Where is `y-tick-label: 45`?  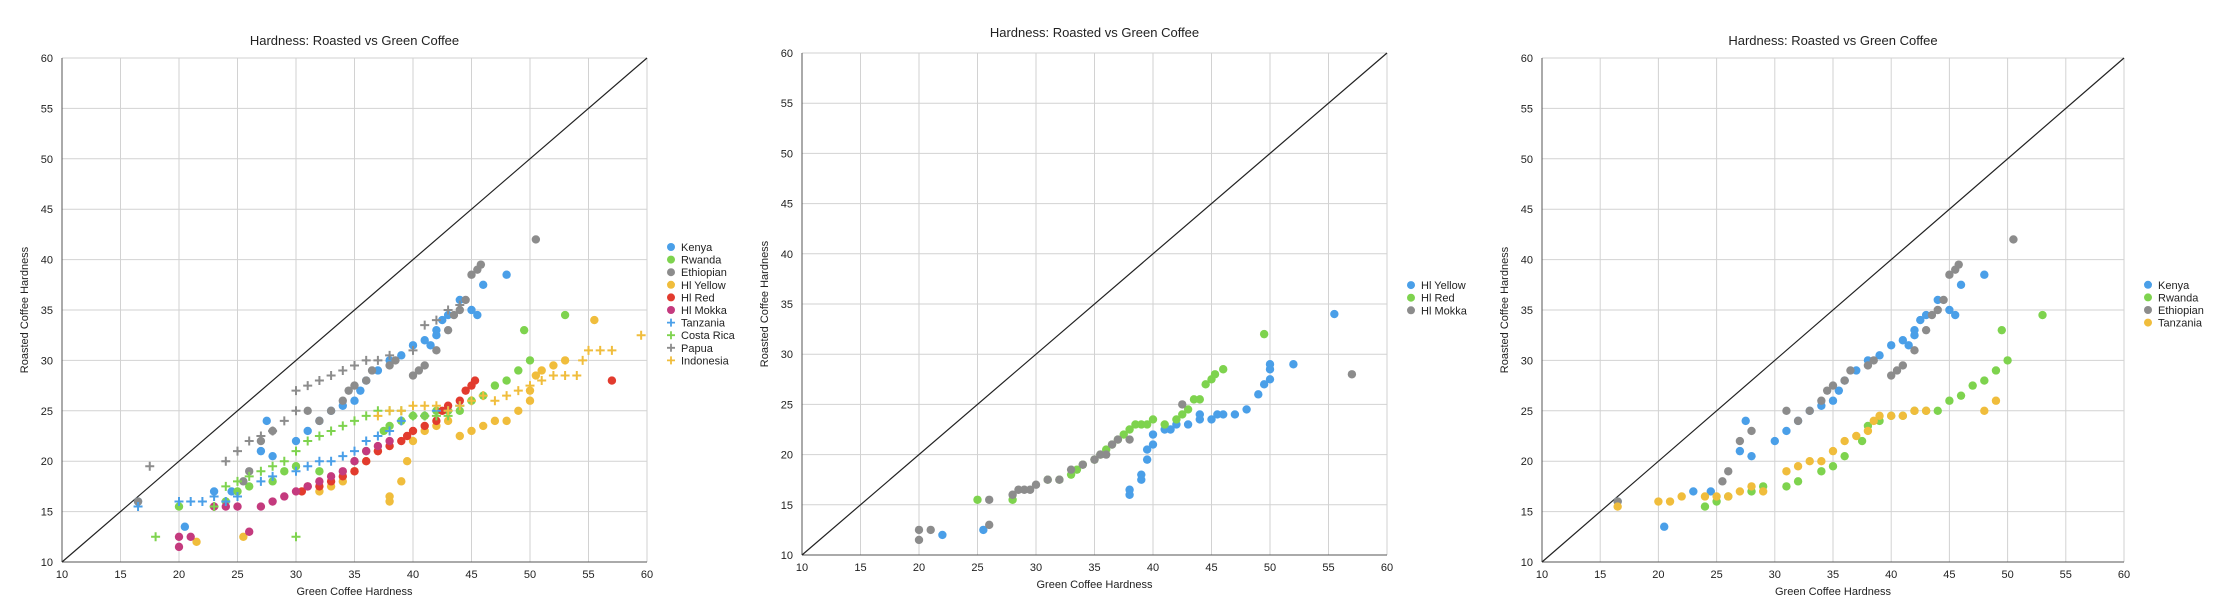
y-tick-label: 45 is located at coordinates (47, 210).